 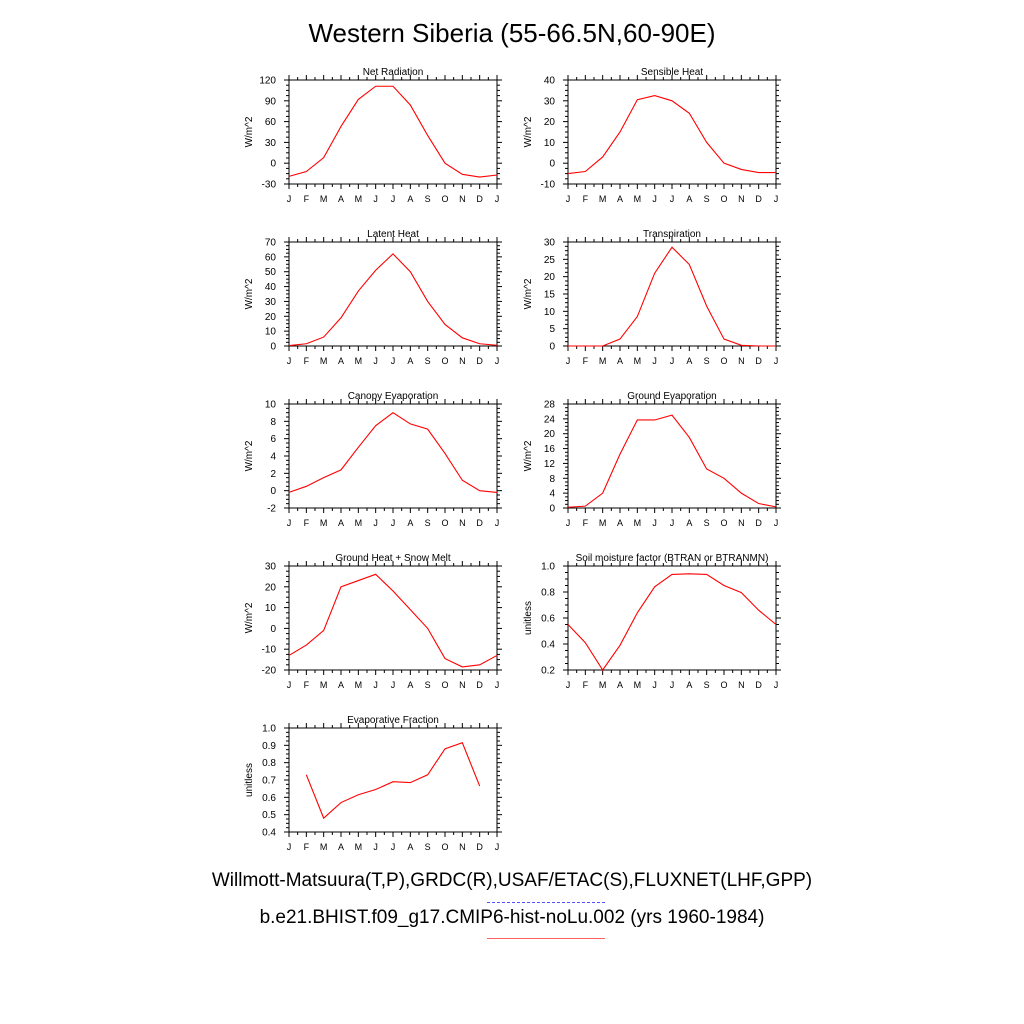 I want to click on y-tick-label: 12, so click(x=550, y=464).